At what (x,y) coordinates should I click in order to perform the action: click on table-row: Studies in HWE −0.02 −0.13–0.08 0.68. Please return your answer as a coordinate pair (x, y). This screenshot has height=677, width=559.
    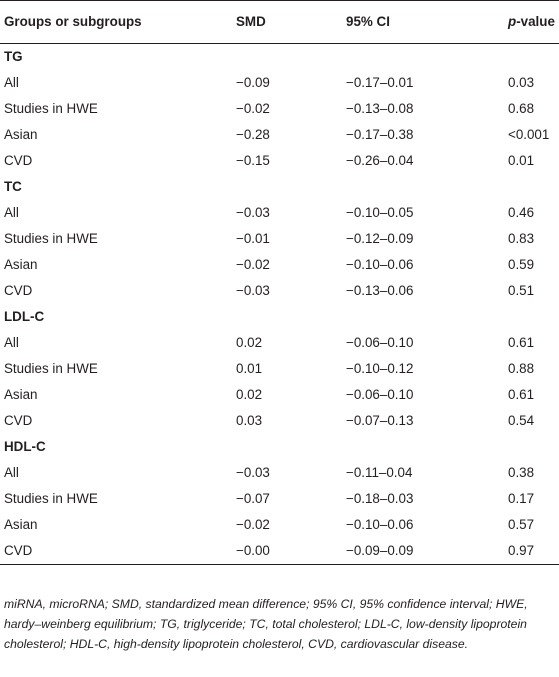
    Looking at the image, I should click on (279, 109).